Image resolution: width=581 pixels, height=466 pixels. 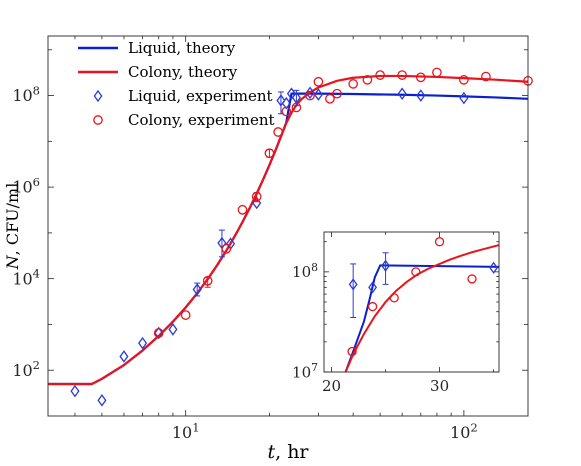 I want to click on inset-y-tick-label-exponent: 8, so click(x=314, y=267).